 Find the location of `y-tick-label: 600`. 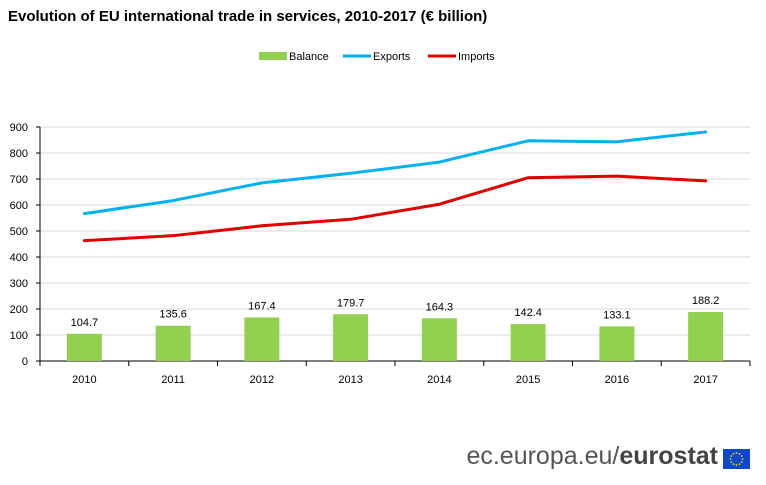

y-tick-label: 600 is located at coordinates (19, 206).